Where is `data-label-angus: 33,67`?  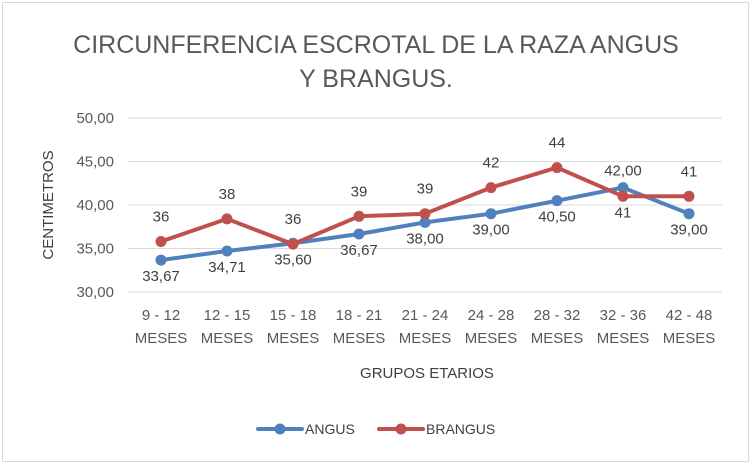 data-label-angus: 33,67 is located at coordinates (161, 276).